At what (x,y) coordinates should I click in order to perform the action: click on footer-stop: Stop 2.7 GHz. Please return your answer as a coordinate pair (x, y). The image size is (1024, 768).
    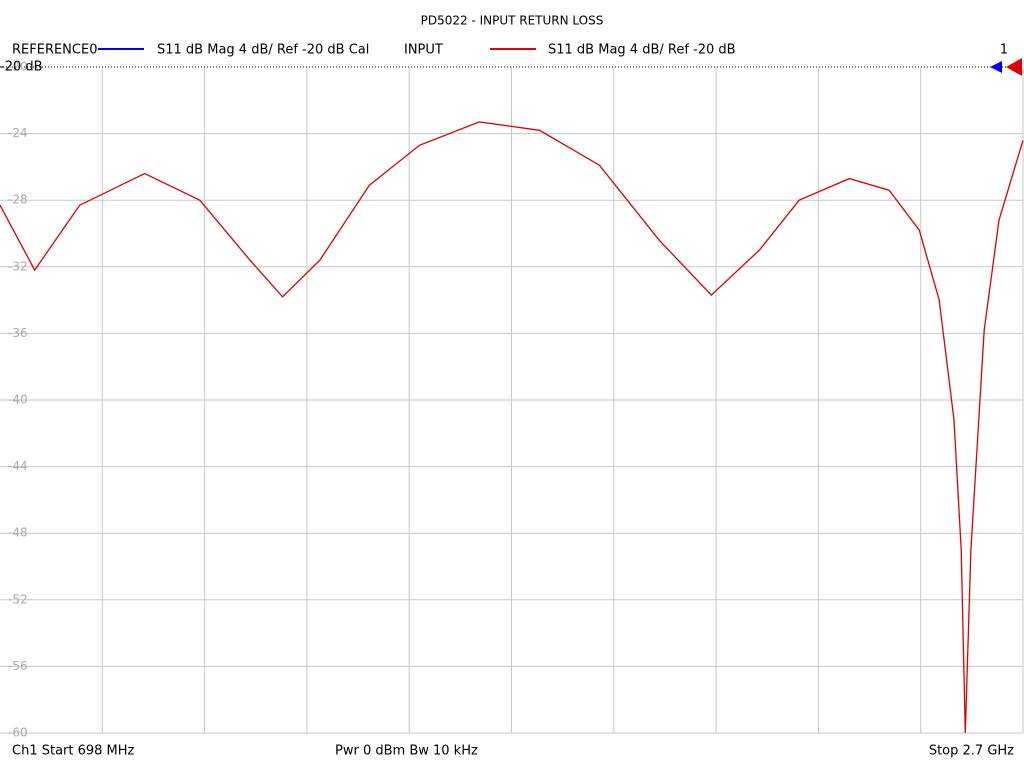
    Looking at the image, I should click on (971, 751).